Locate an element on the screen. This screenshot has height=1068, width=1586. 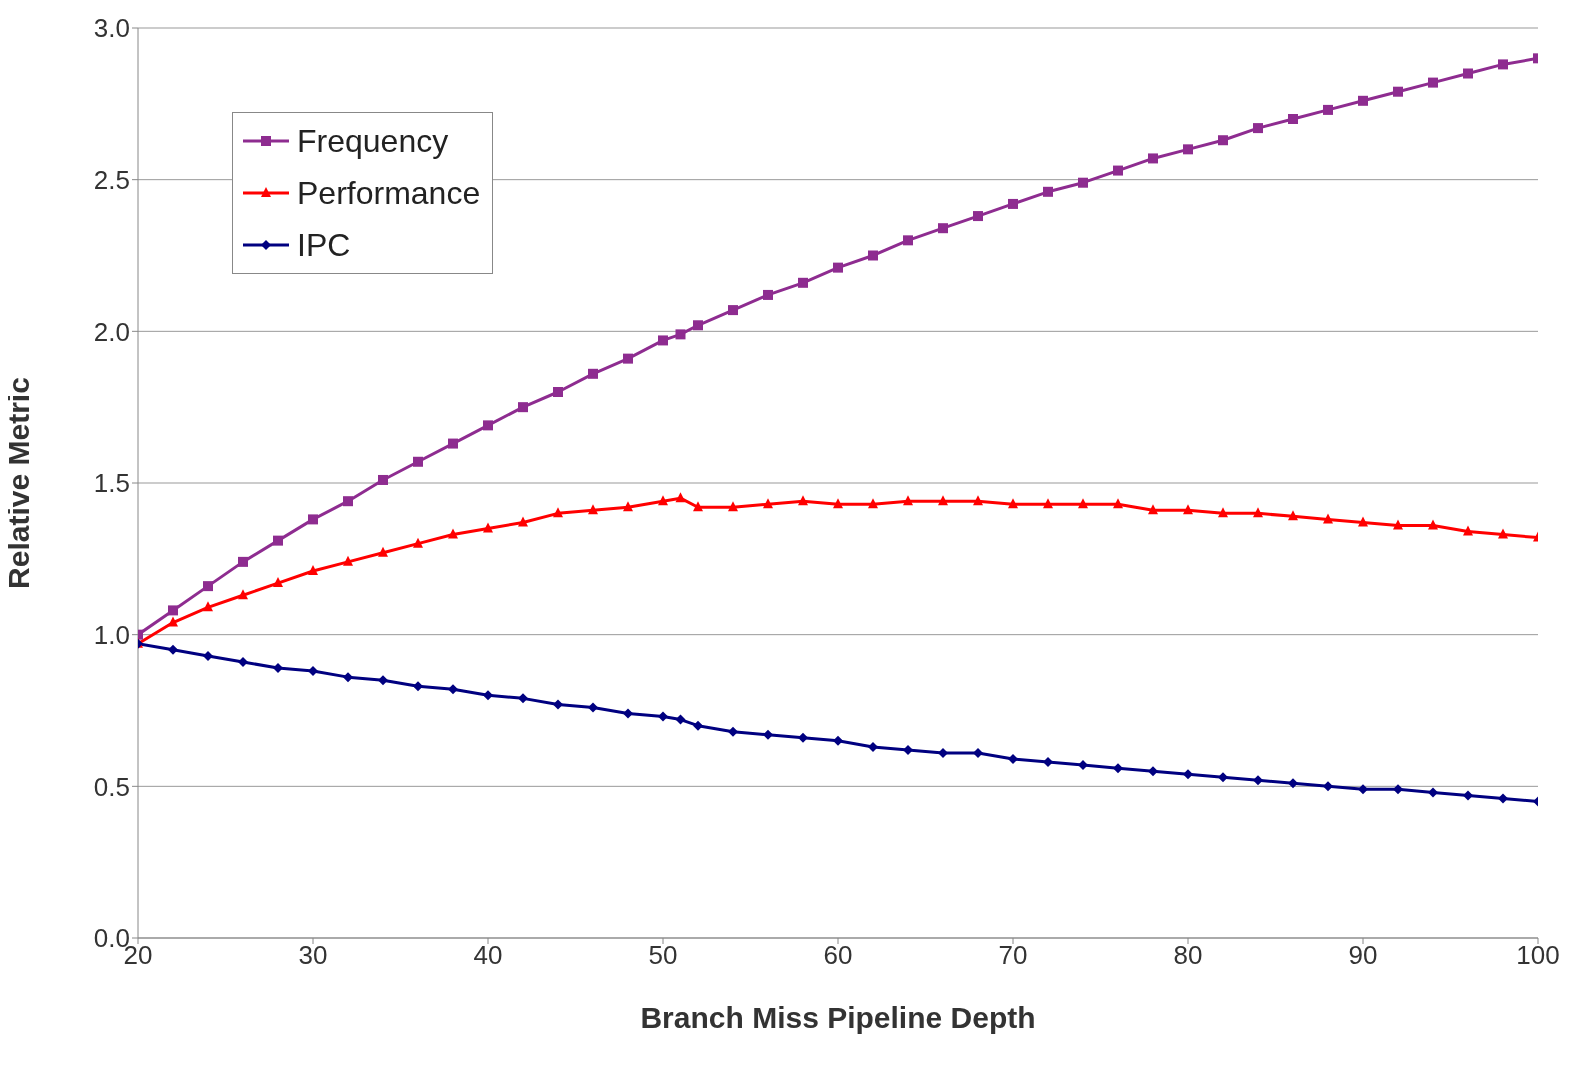
x-tick-label: 100 is located at coordinates (1538, 955).